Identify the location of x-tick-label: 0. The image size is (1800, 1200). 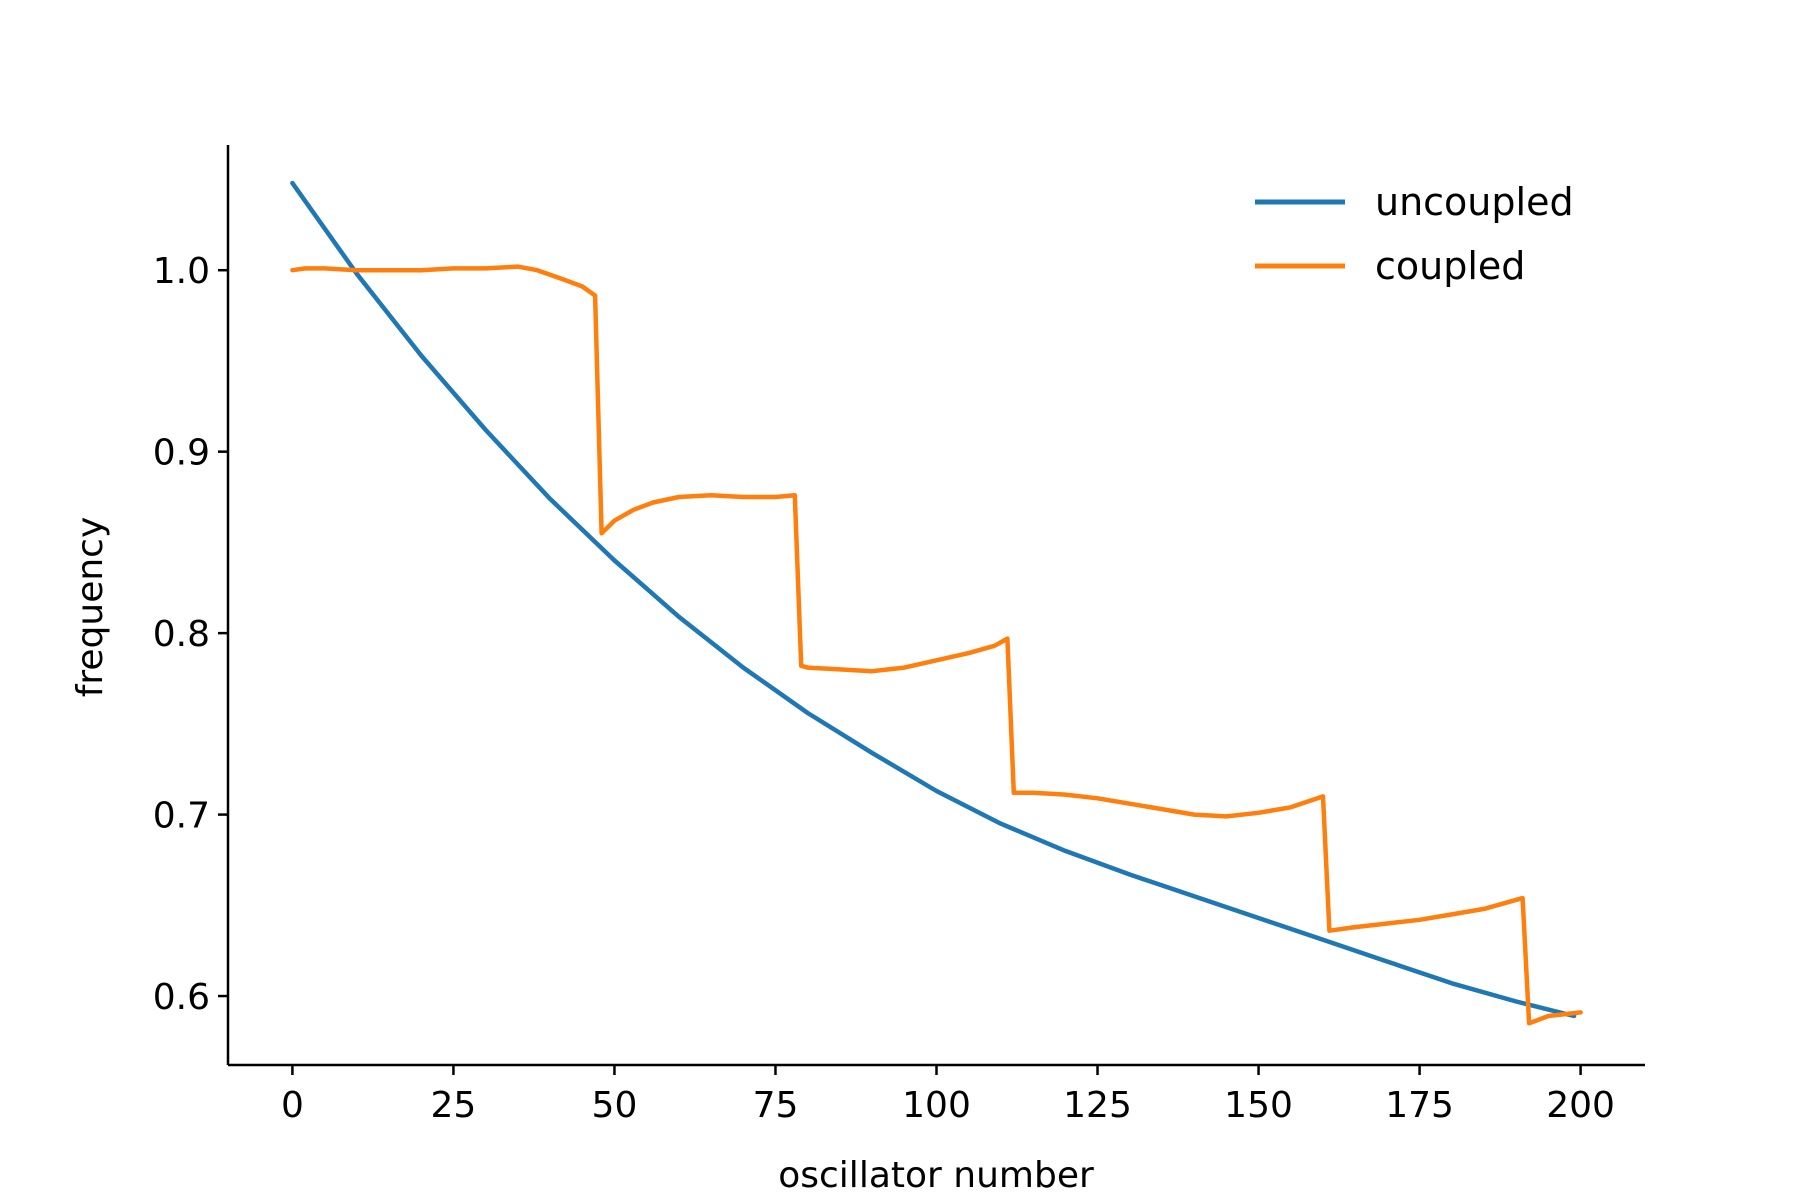
(292, 1105).